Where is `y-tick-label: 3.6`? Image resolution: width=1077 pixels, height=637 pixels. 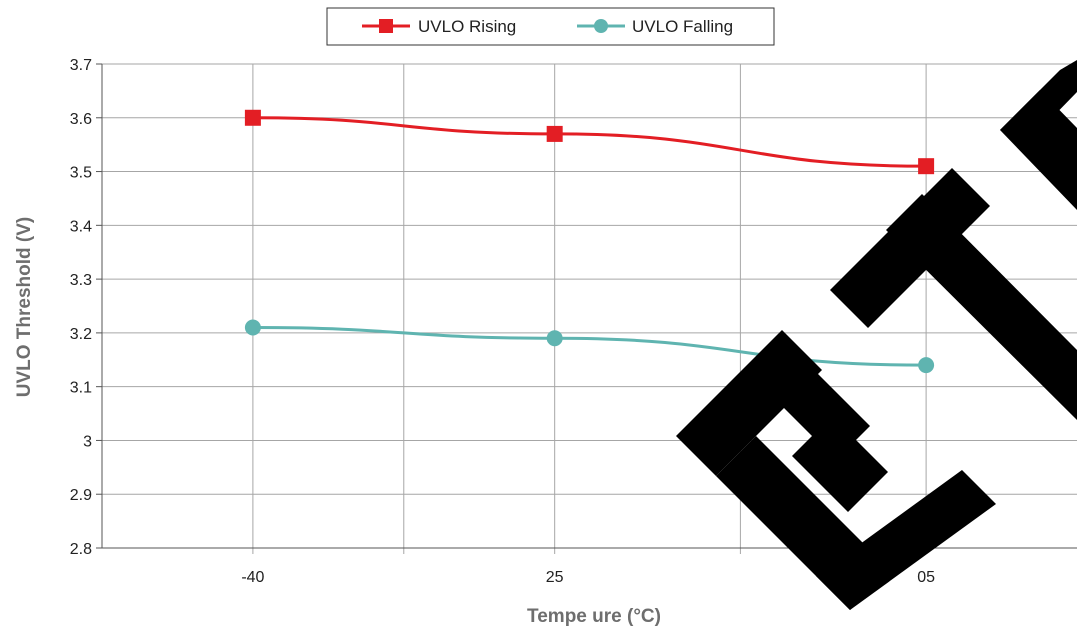 y-tick-label: 3.6 is located at coordinates (81, 119).